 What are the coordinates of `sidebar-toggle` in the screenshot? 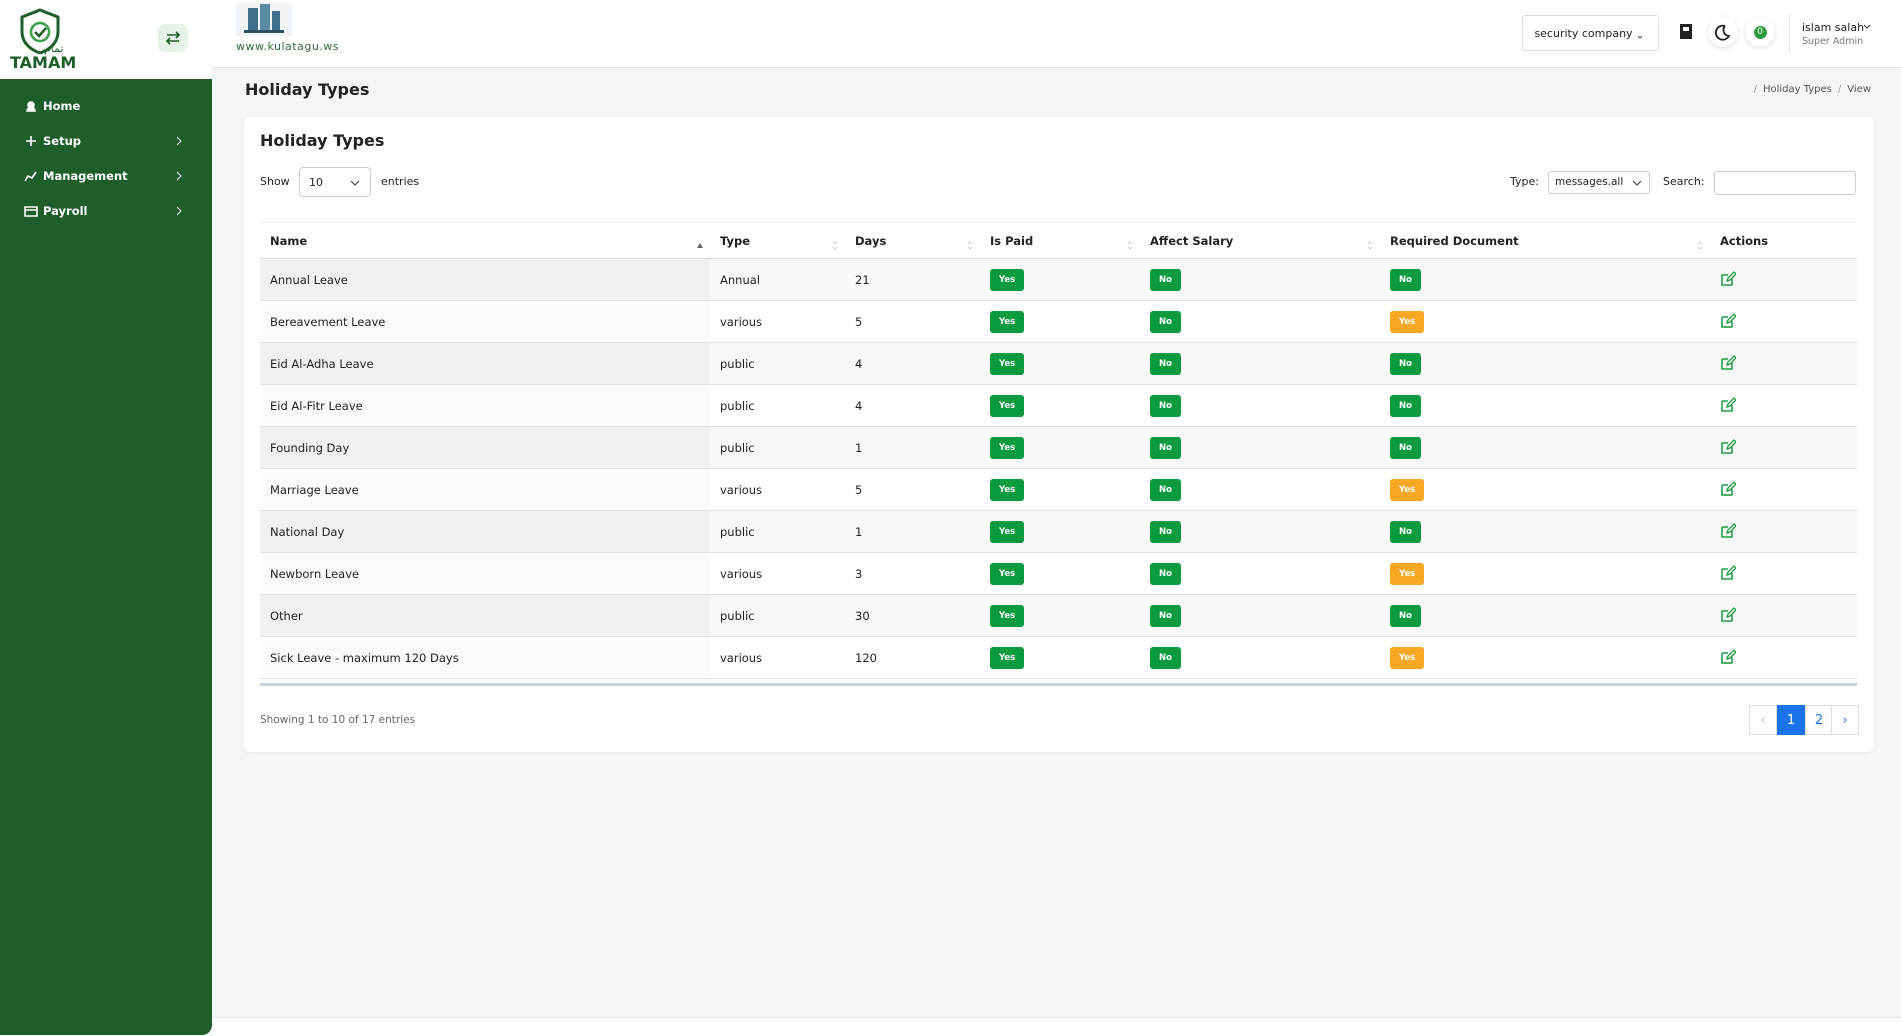 It's located at (173, 38).